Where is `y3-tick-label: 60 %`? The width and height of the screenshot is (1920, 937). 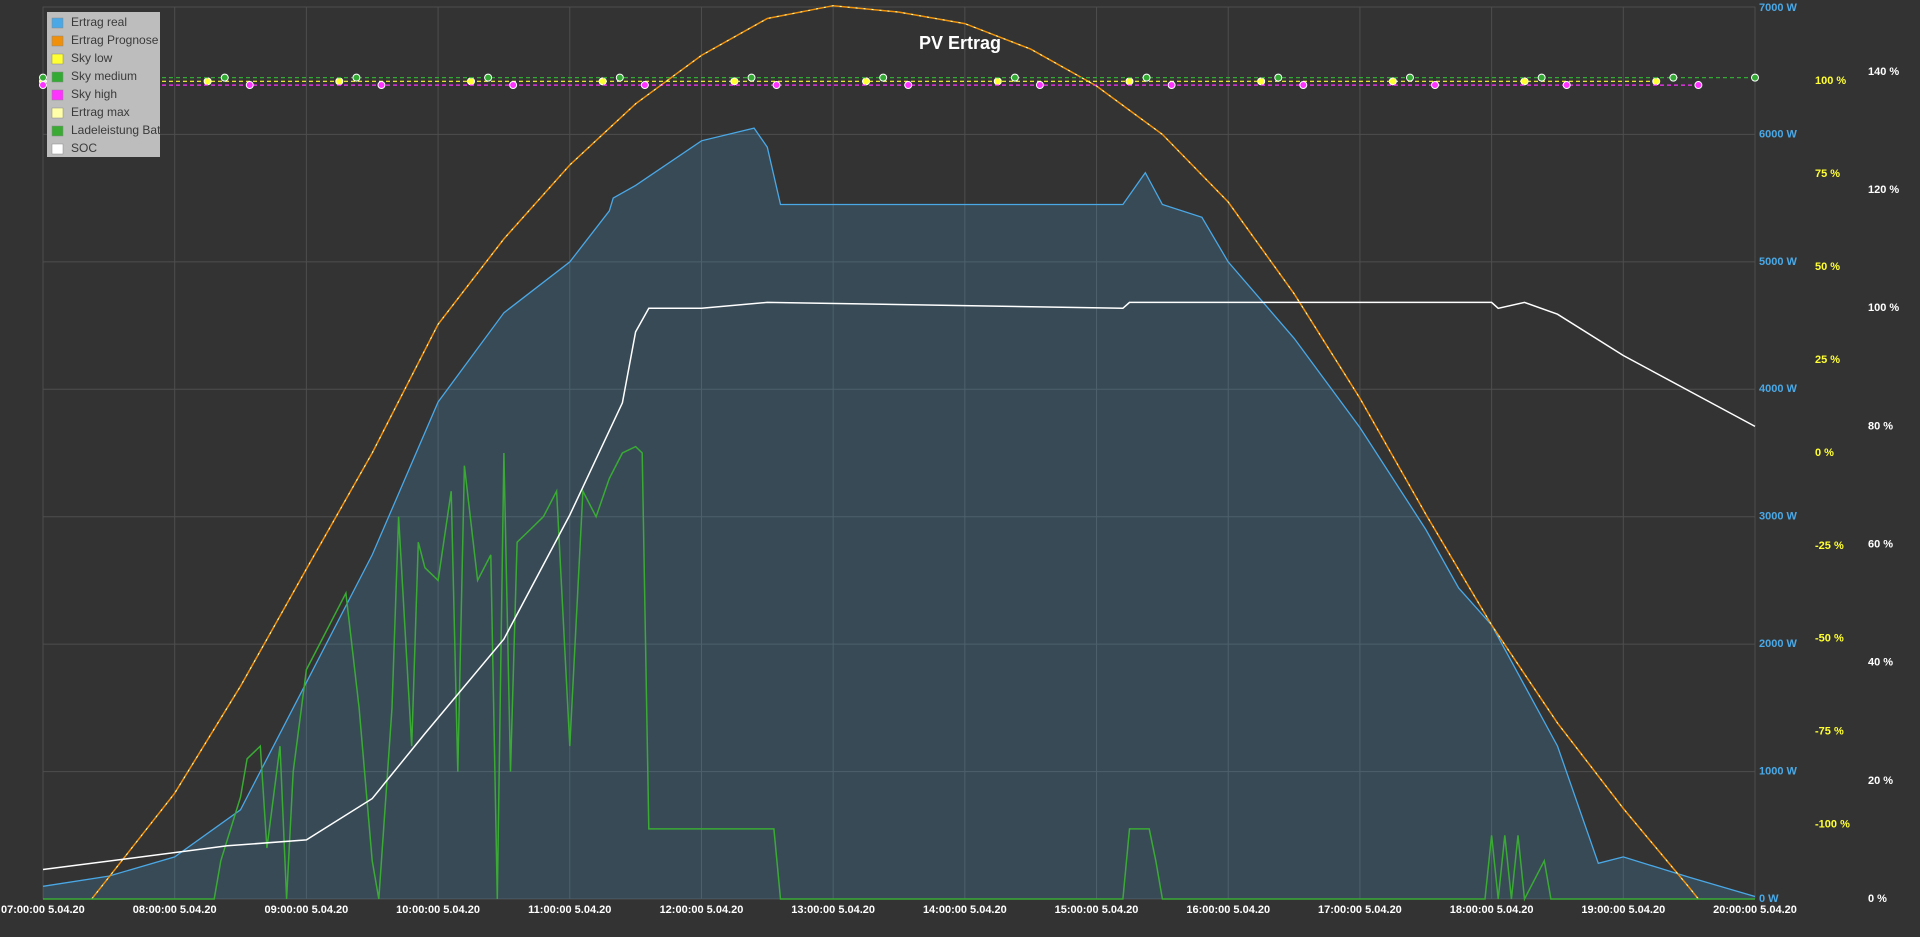
y3-tick-label: 60 % is located at coordinates (1880, 544).